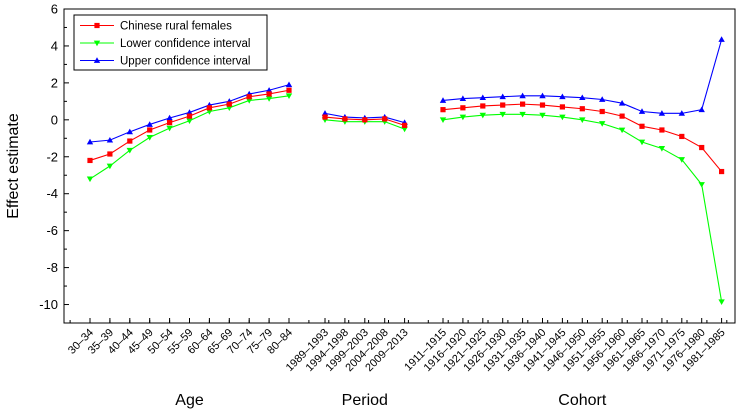 The image size is (744, 417). What do you see at coordinates (54, 9) in the screenshot?
I see `y-tick-label: 6` at bounding box center [54, 9].